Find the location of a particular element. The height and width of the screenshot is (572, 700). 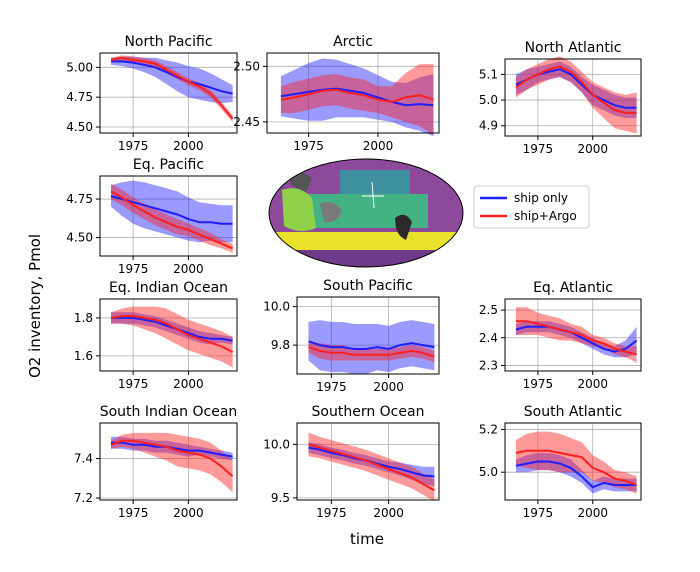

xtick-label-southern-ocean: 1975 is located at coordinates (331, 513).